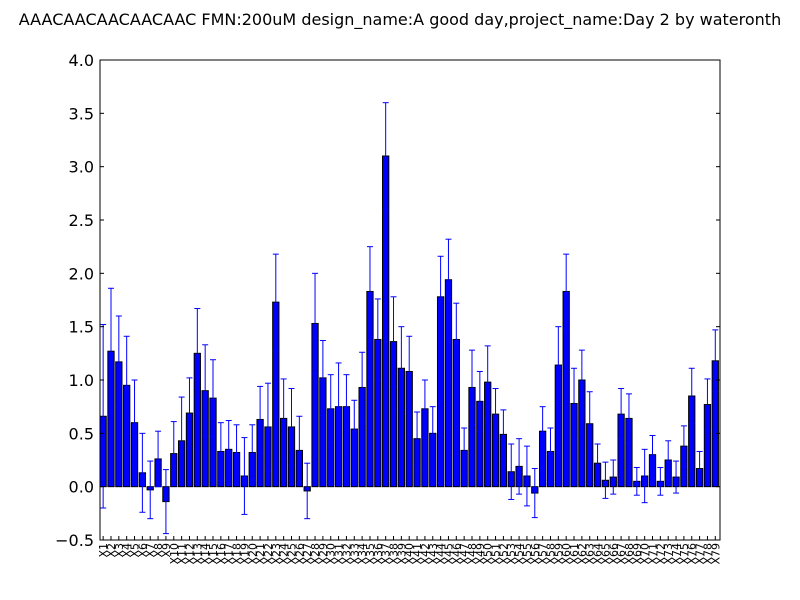 This screenshot has height=600, width=800. What do you see at coordinates (409, 554) in the screenshot?
I see `x-tick-label-x40: X40` at bounding box center [409, 554].